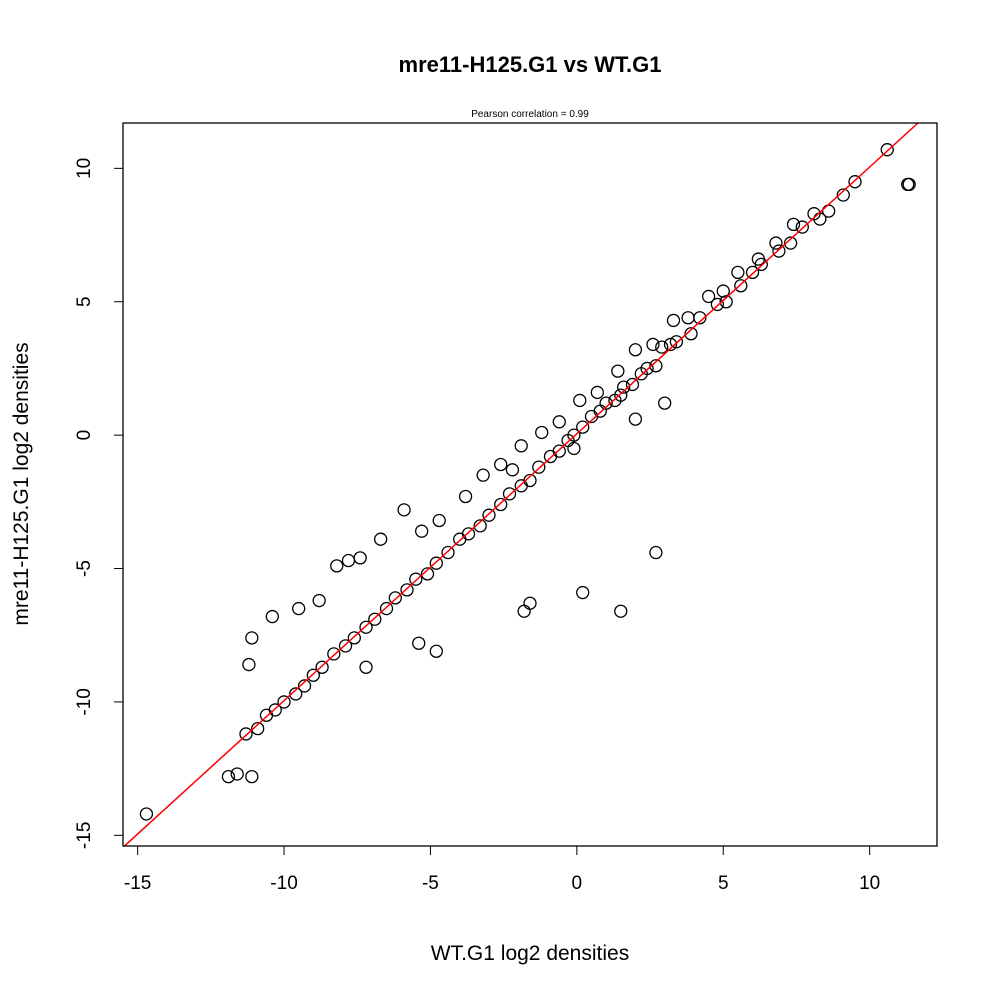 This screenshot has height=1000, width=1000. Describe the element at coordinates (502, 869) in the screenshot. I see `x-axis: -15 -10 -5 0 5 10` at that location.